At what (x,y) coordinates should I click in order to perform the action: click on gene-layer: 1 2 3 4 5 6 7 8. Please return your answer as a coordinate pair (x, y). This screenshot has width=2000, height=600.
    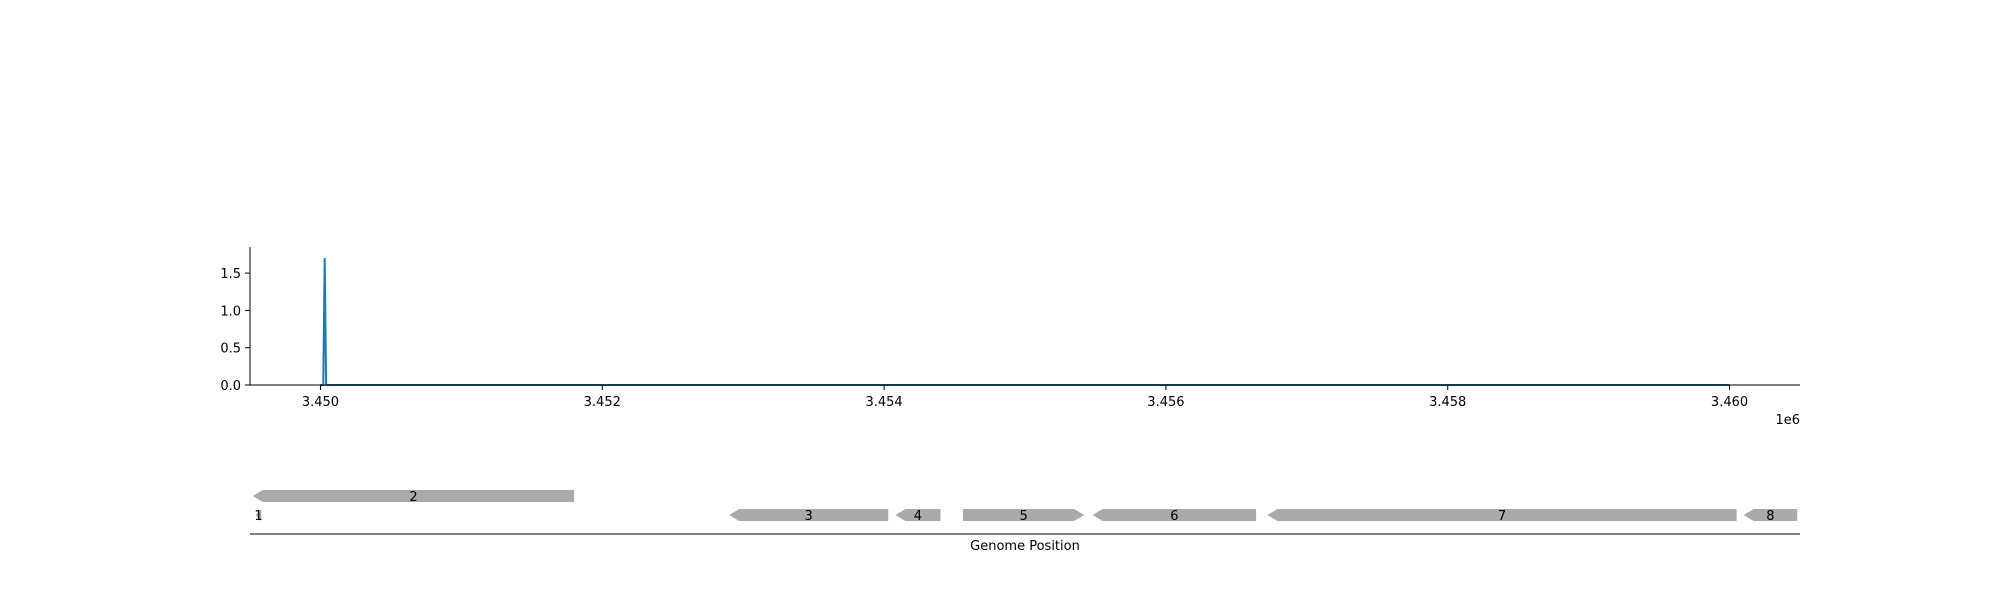
    Looking at the image, I should click on (1025, 507).